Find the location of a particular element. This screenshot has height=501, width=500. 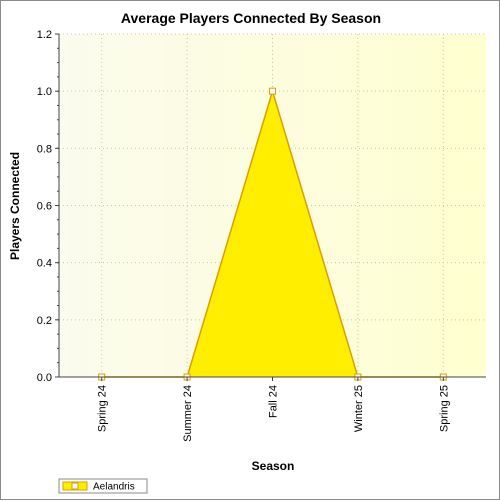

legend-marker is located at coordinates (75, 486).